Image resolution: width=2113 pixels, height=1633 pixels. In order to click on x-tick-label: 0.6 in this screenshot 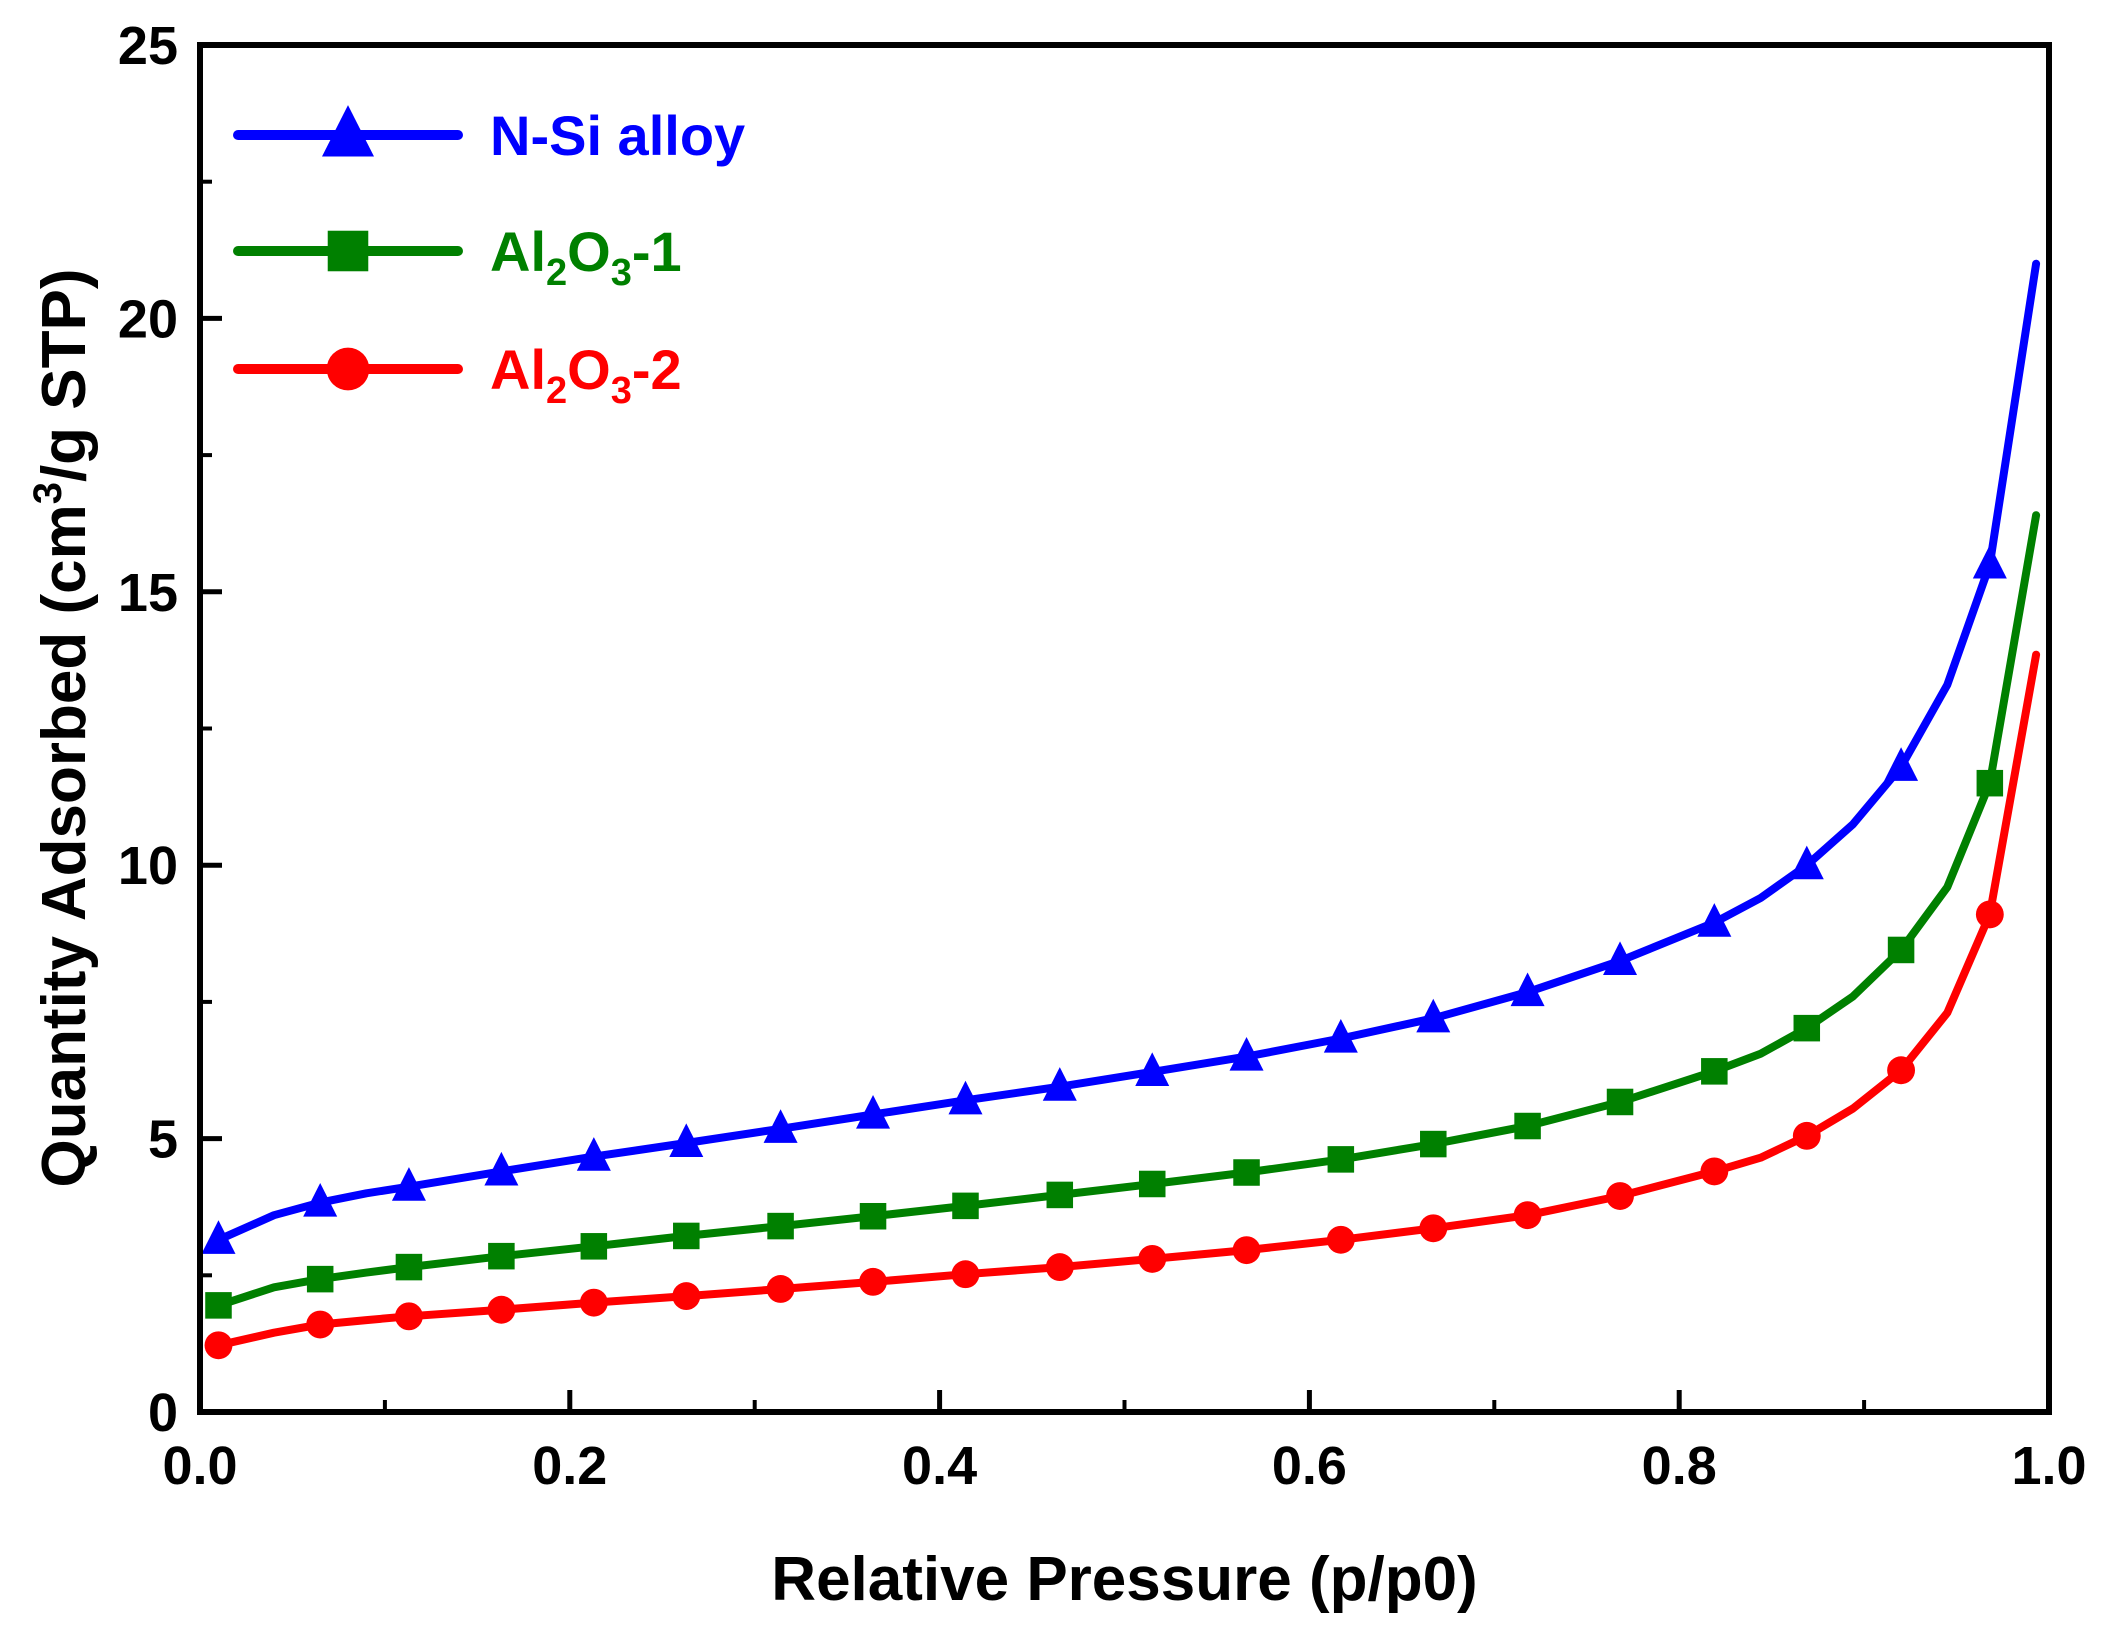, I will do `click(1309, 1466)`.